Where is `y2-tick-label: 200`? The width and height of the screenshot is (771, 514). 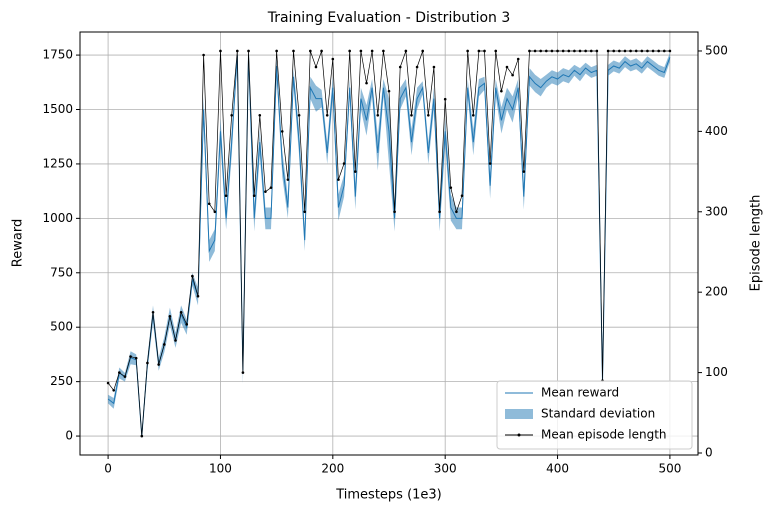 y2-tick-label: 200 is located at coordinates (716, 292).